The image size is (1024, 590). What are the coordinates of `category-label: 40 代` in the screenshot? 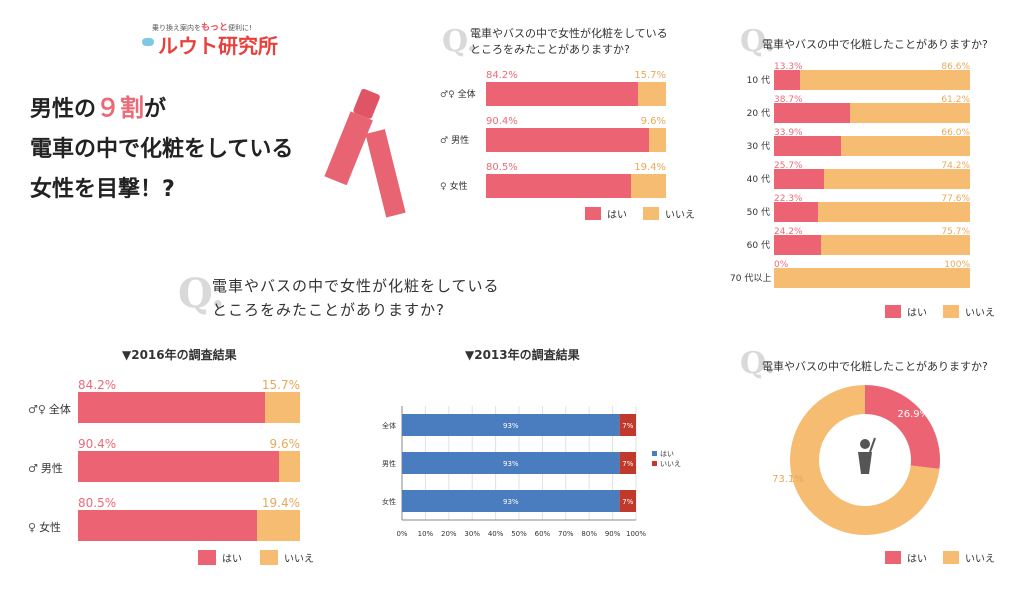 It's located at (750, 178).